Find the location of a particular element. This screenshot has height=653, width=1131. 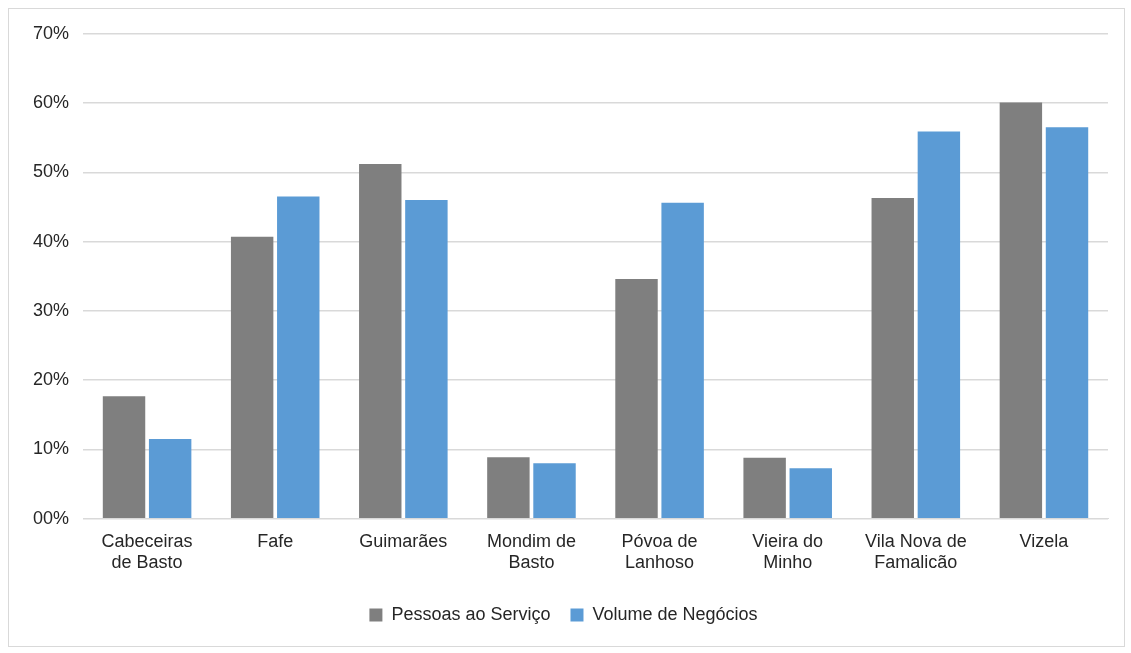

x-tick-label: Póvoa de Lanhoso is located at coordinates (659, 551).